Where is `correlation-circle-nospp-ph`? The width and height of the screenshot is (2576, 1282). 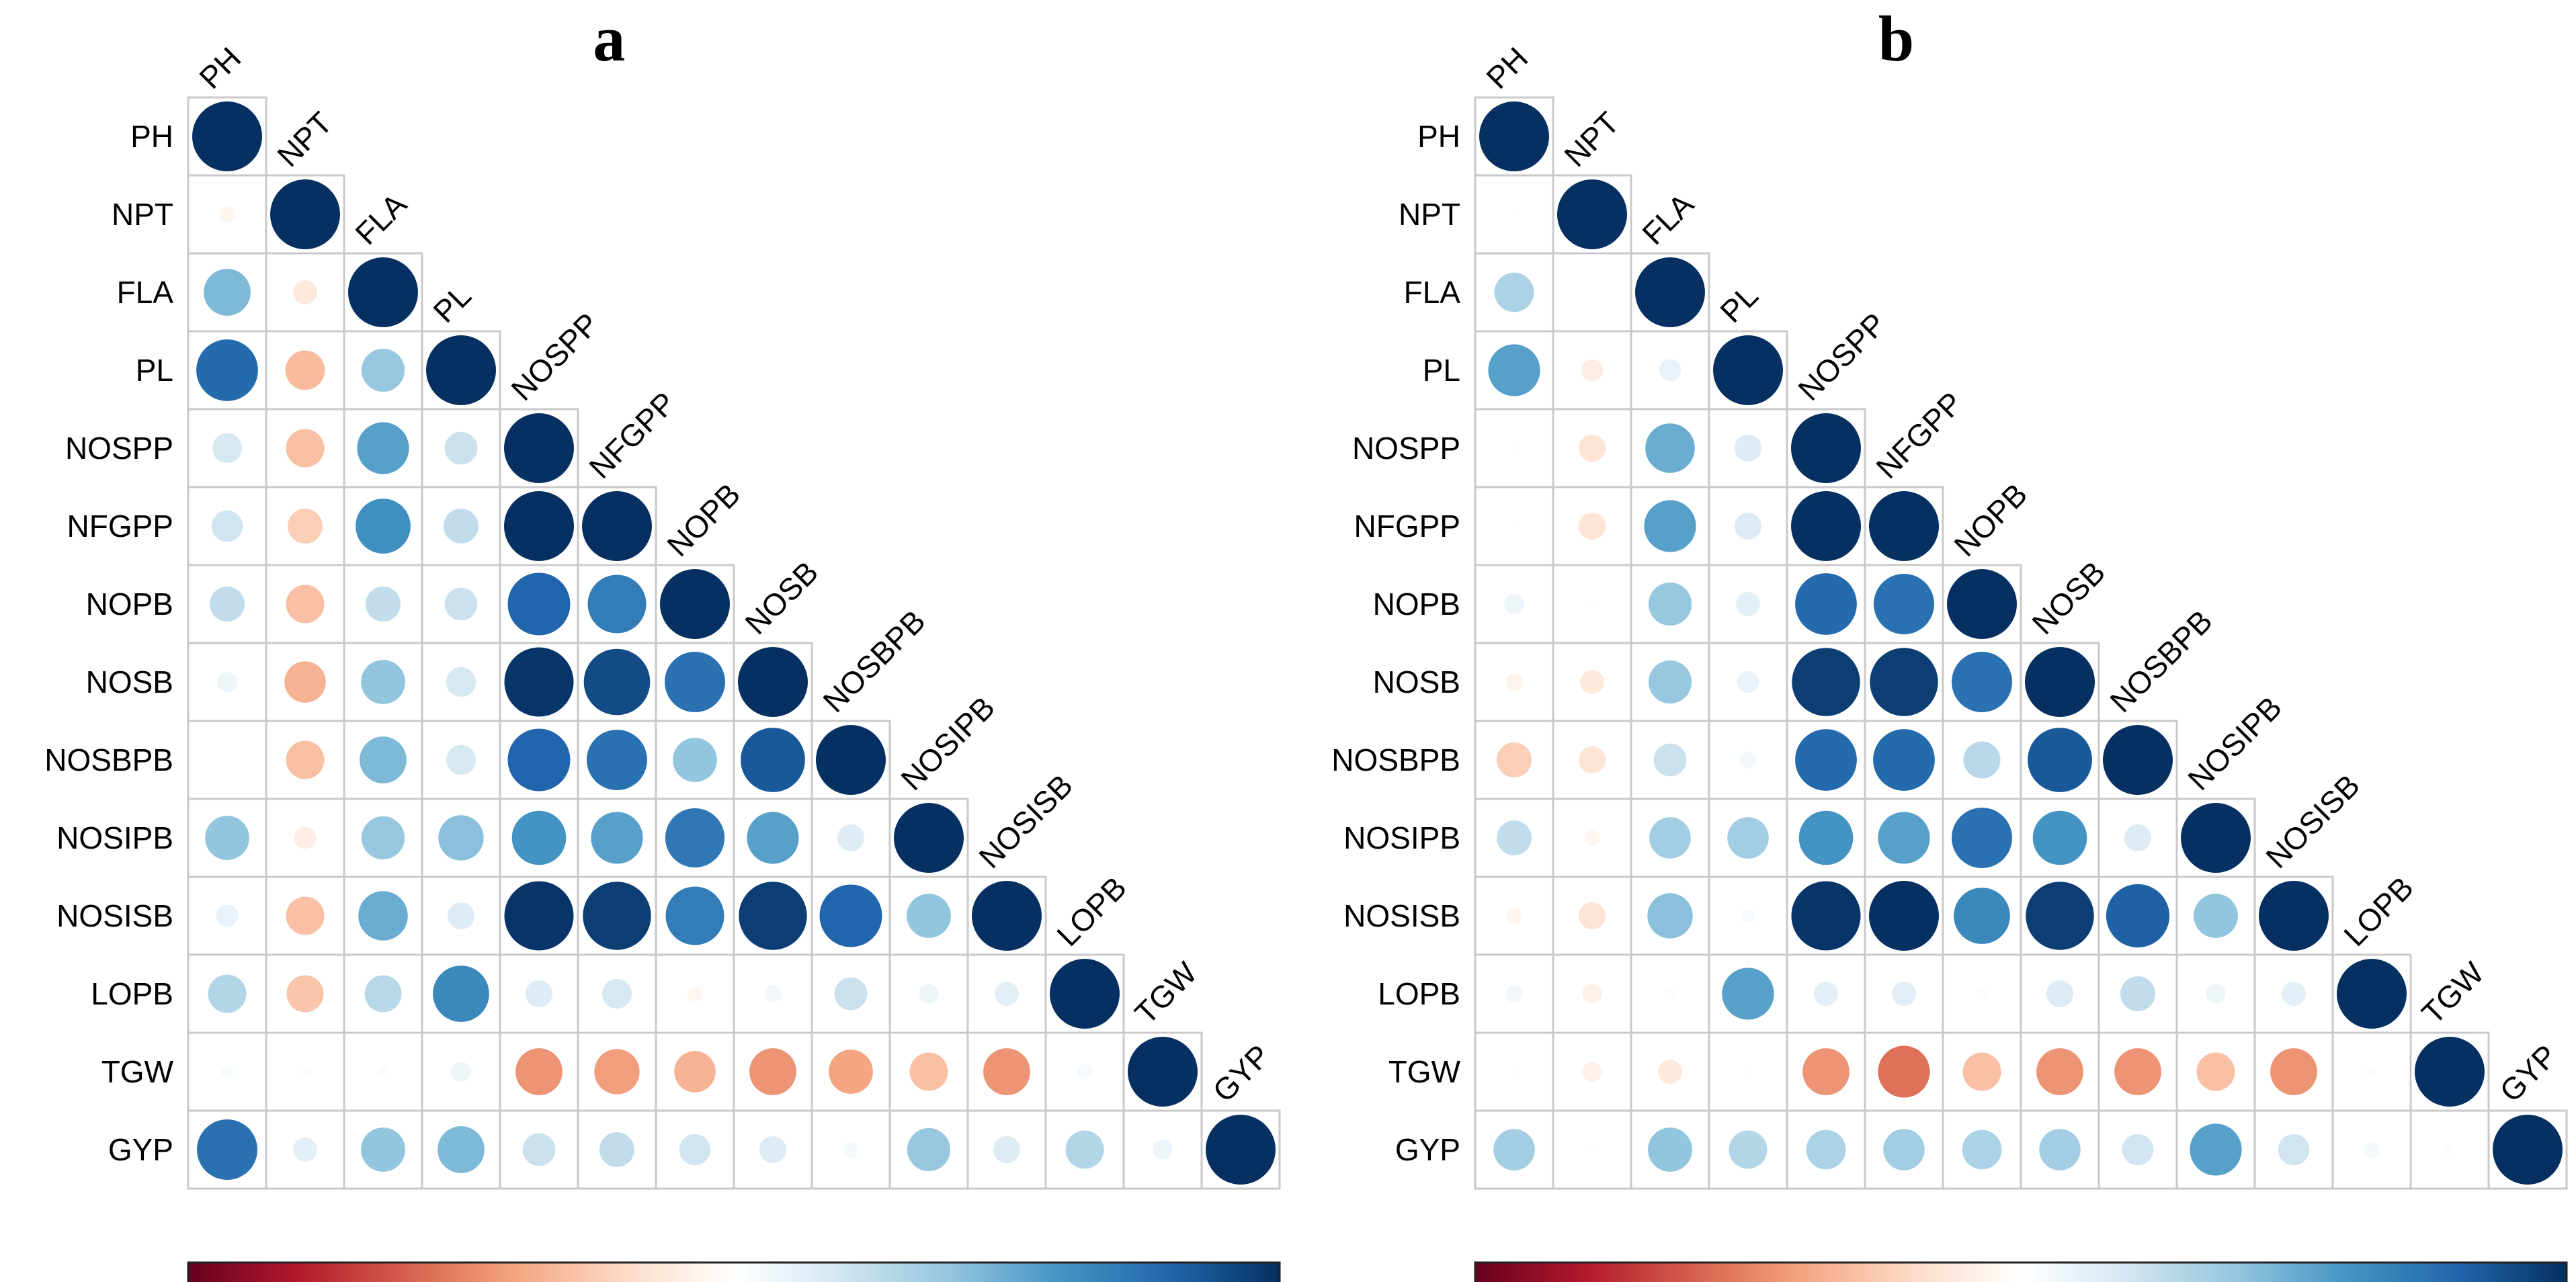 correlation-circle-nospp-ph is located at coordinates (227, 448).